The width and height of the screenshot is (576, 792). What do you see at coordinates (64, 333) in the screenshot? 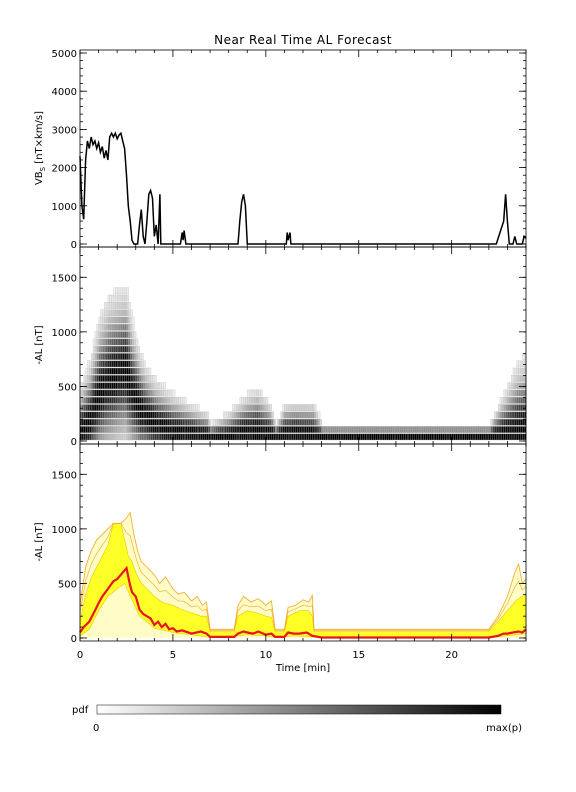
I see `al-pdf-ytick-label-2: 1000` at bounding box center [64, 333].